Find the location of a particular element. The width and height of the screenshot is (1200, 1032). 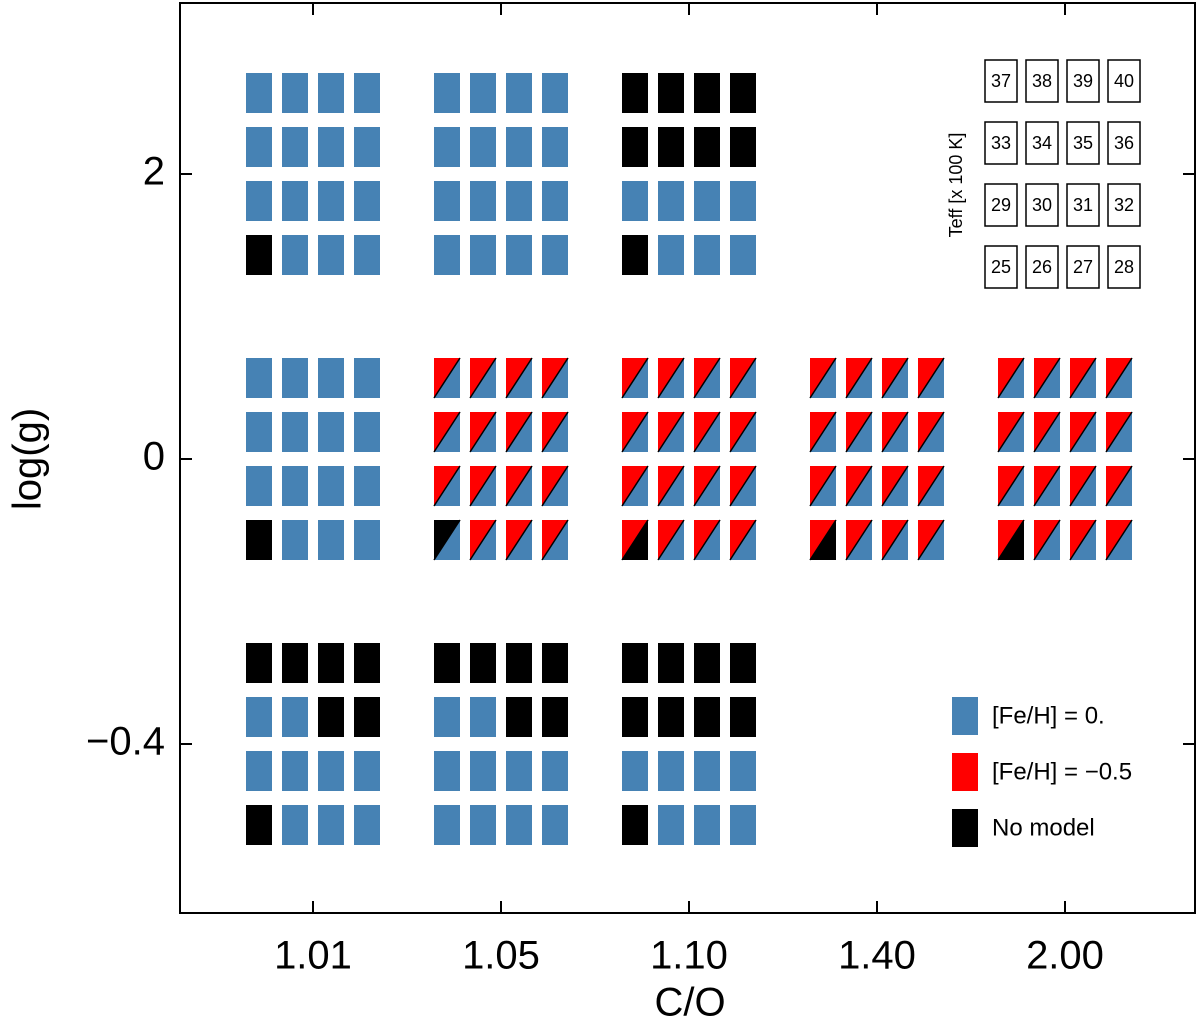

x-tick-label: 1.10 is located at coordinates (689, 956).